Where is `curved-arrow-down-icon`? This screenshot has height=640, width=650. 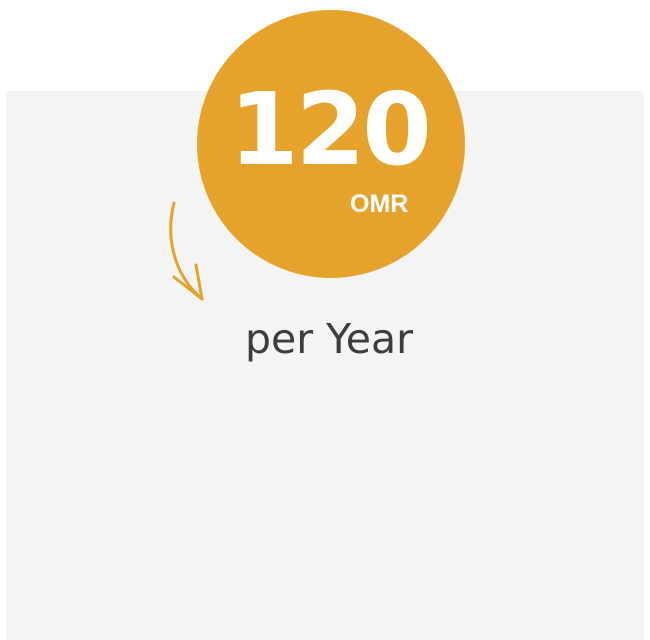 curved-arrow-down-icon is located at coordinates (186, 251).